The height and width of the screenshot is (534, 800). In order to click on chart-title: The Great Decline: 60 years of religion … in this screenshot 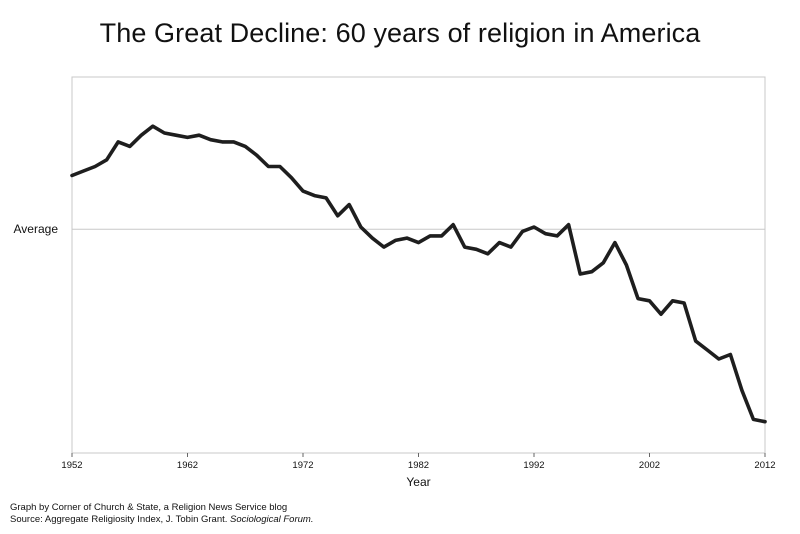, I will do `click(400, 33)`.